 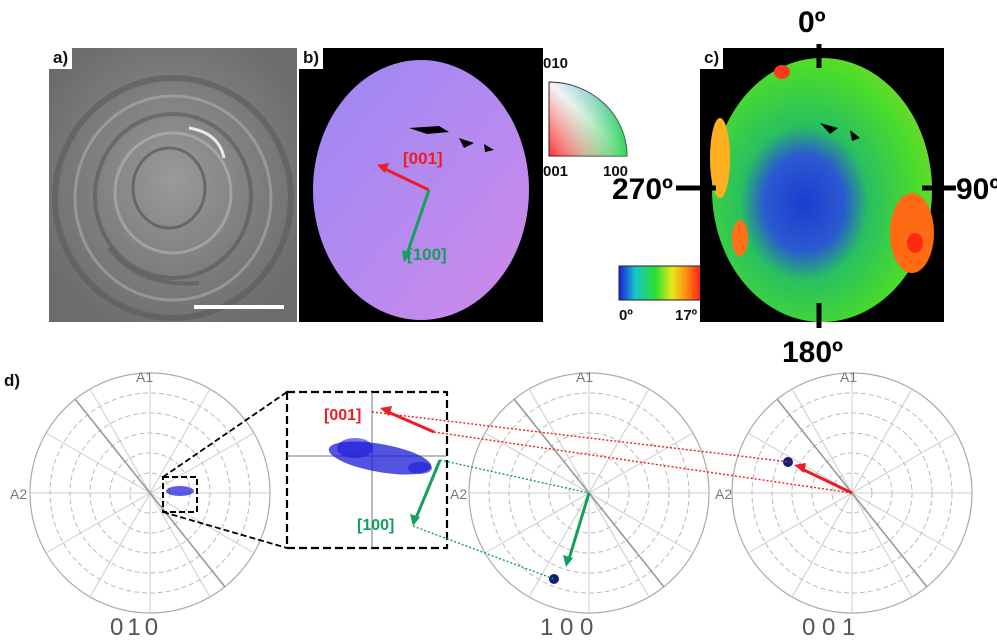 I want to click on misorientation-map, so click(x=822, y=190).